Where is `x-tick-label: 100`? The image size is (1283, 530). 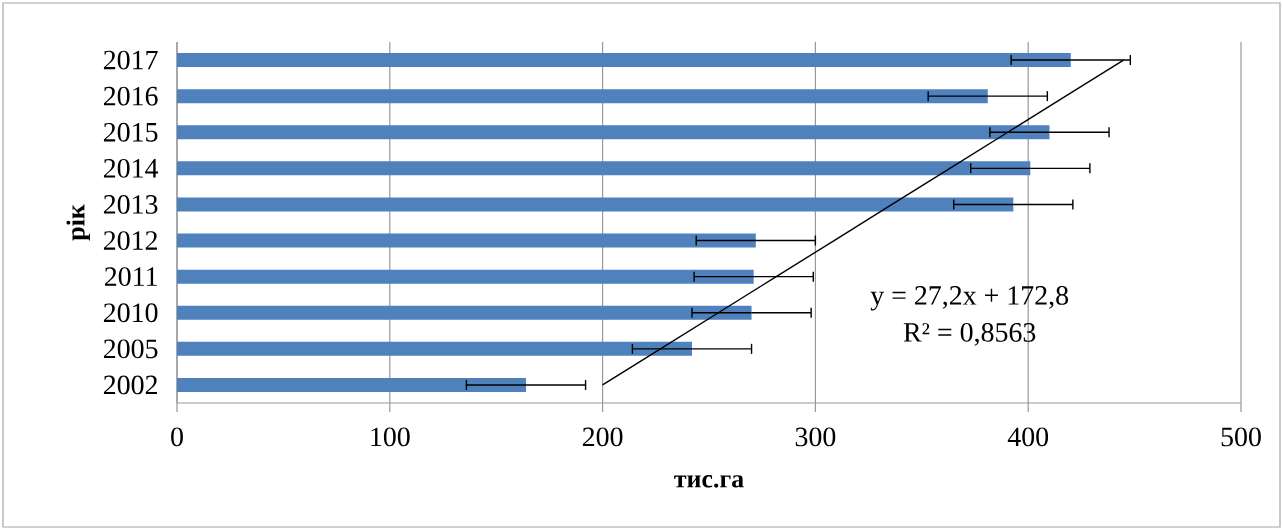
x-tick-label: 100 is located at coordinates (390, 437).